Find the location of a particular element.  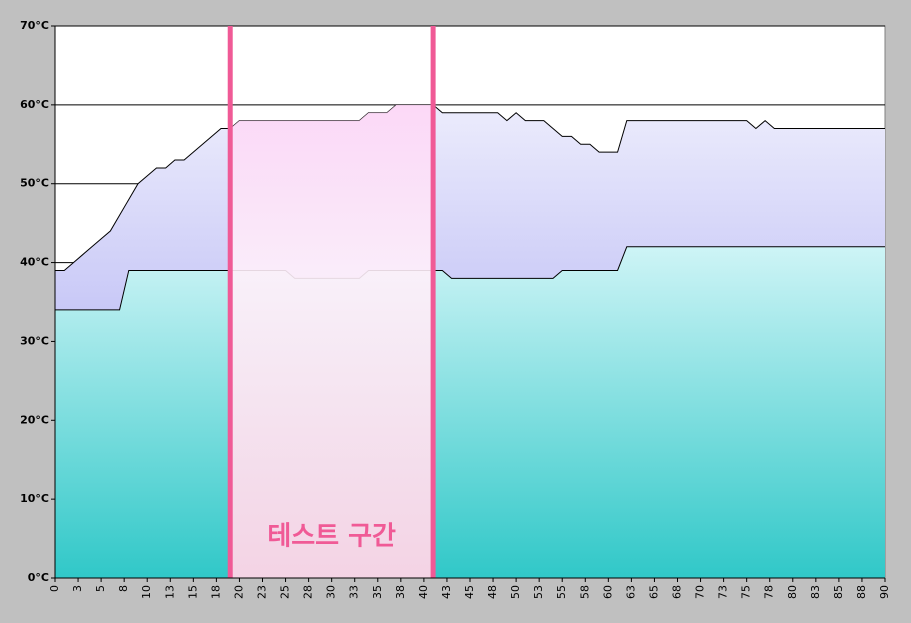

x-tick-label: 35 is located at coordinates (377, 592).